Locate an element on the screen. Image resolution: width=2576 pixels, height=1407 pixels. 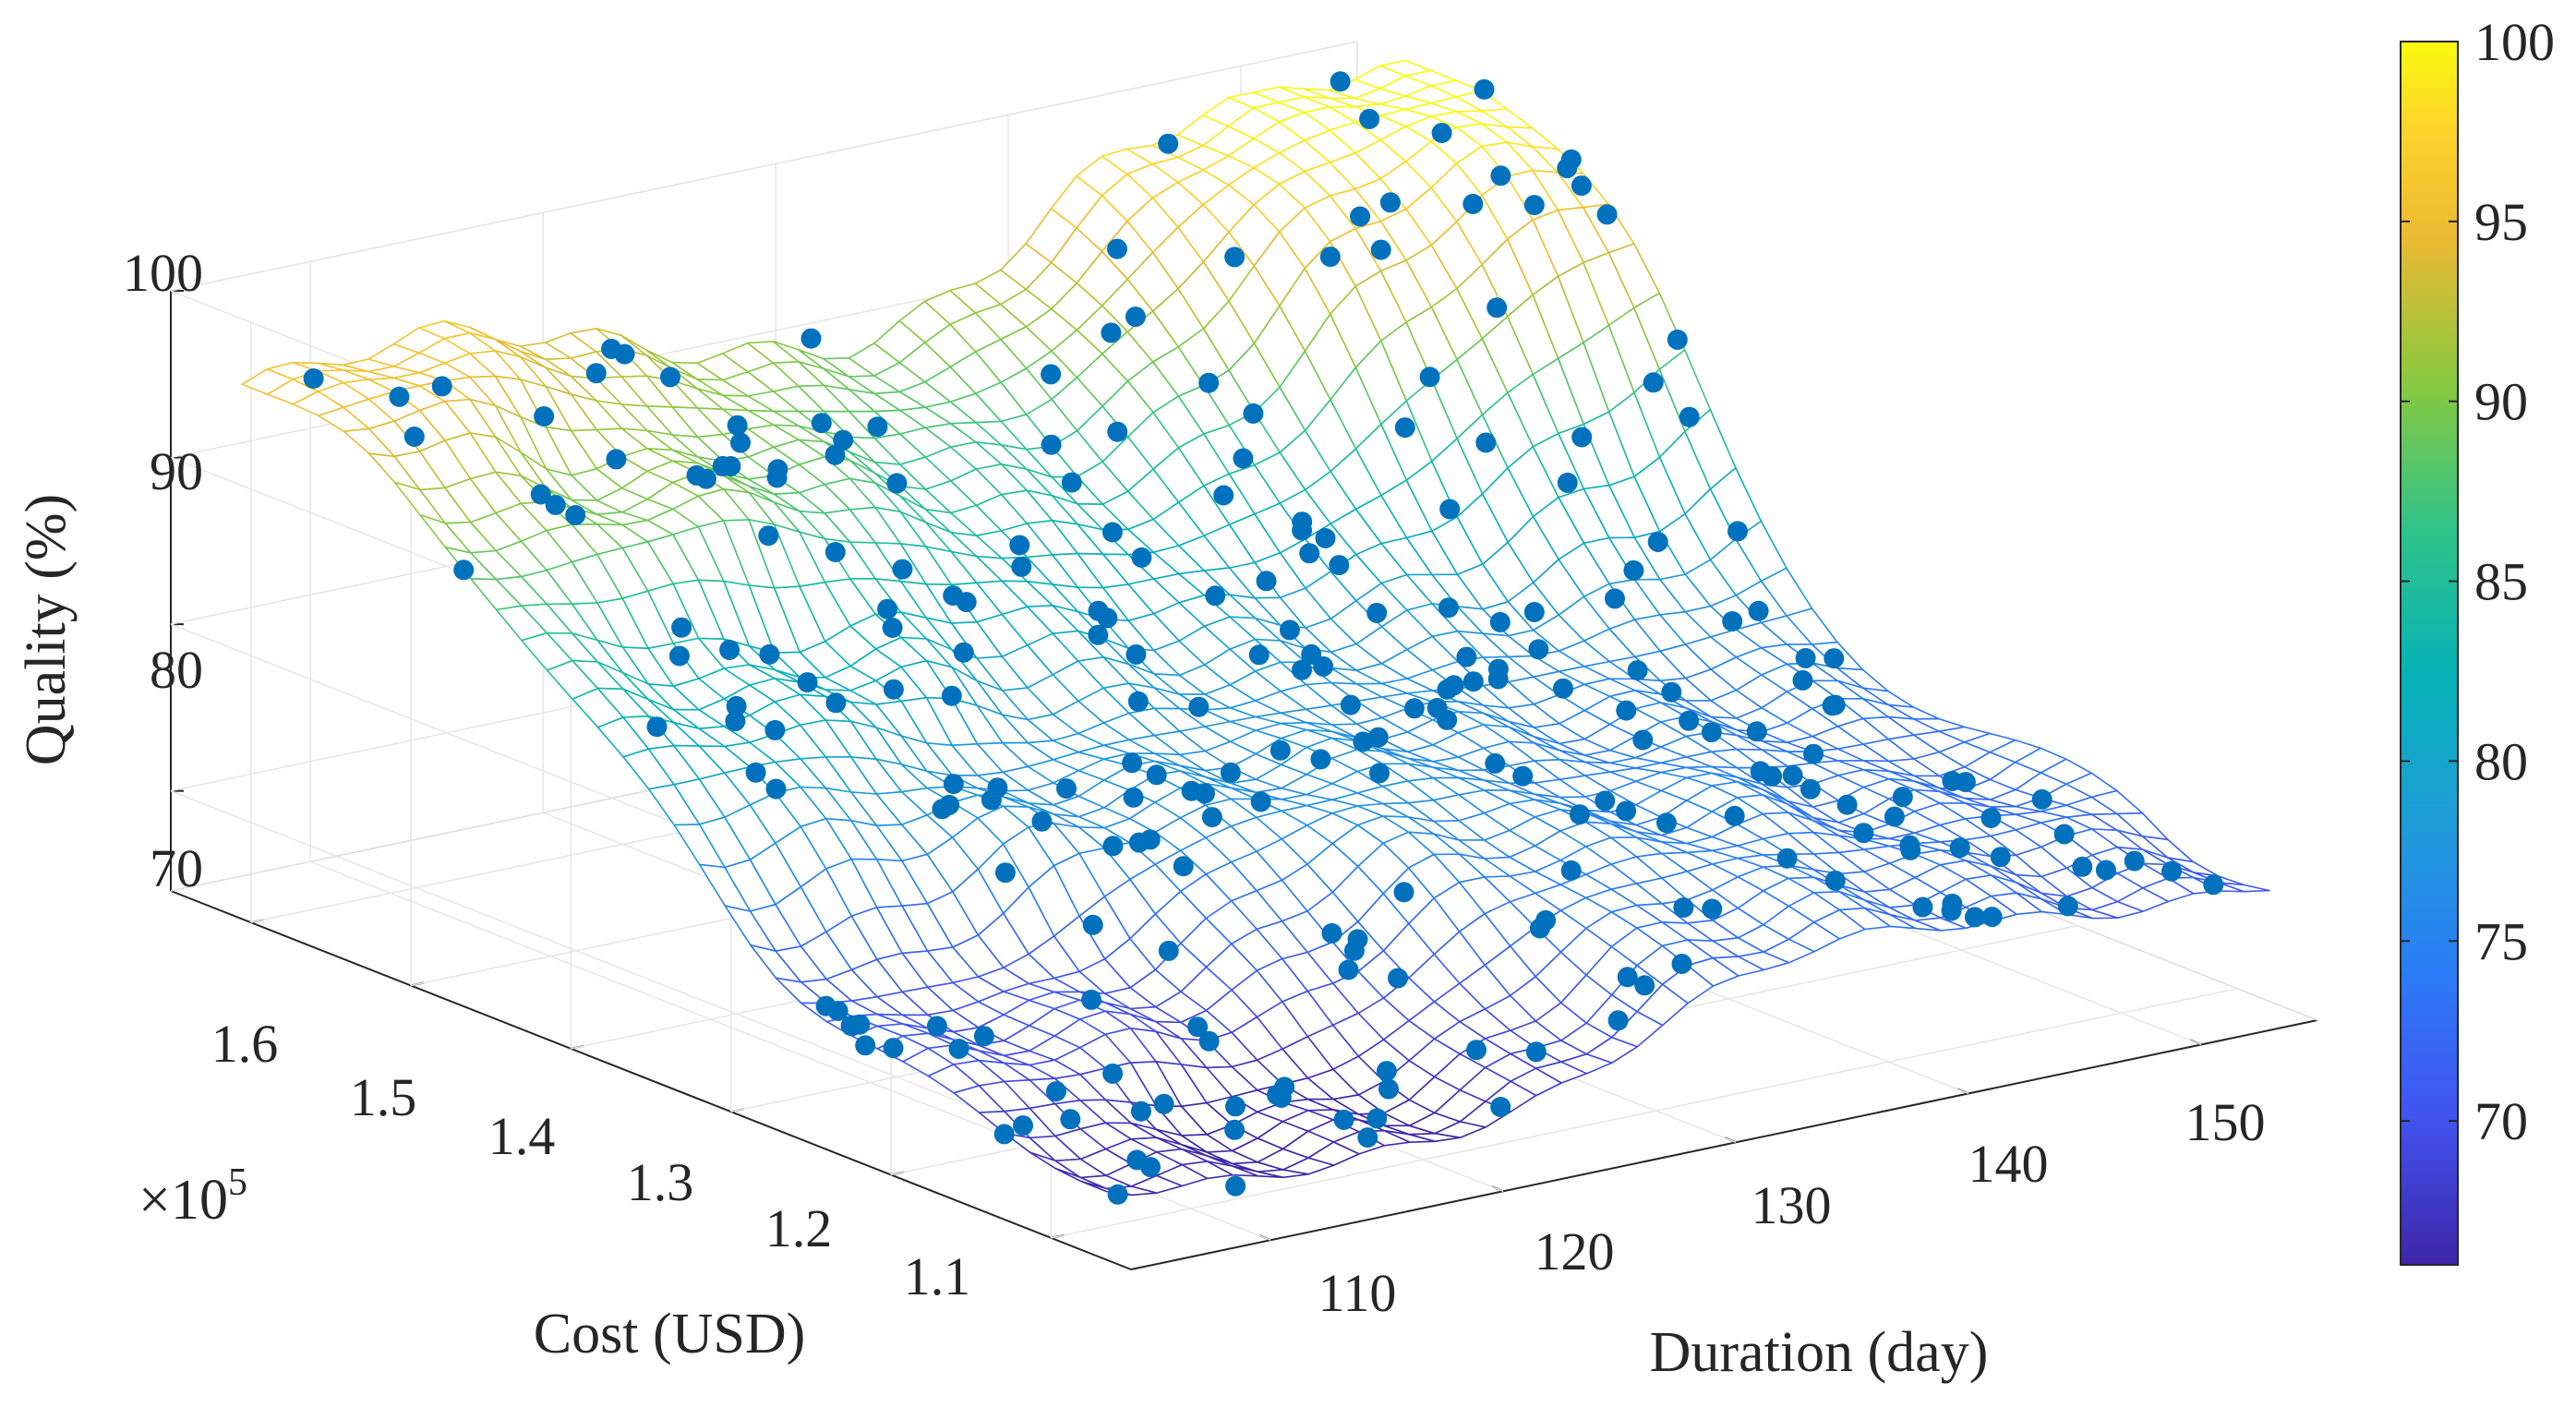
colorbar-tick-label: 75 is located at coordinates (2501, 941).